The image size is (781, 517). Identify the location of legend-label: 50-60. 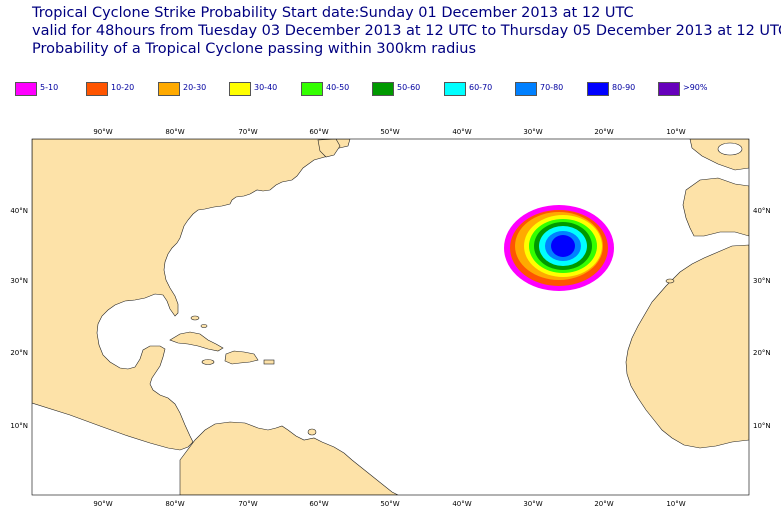
(409, 87).